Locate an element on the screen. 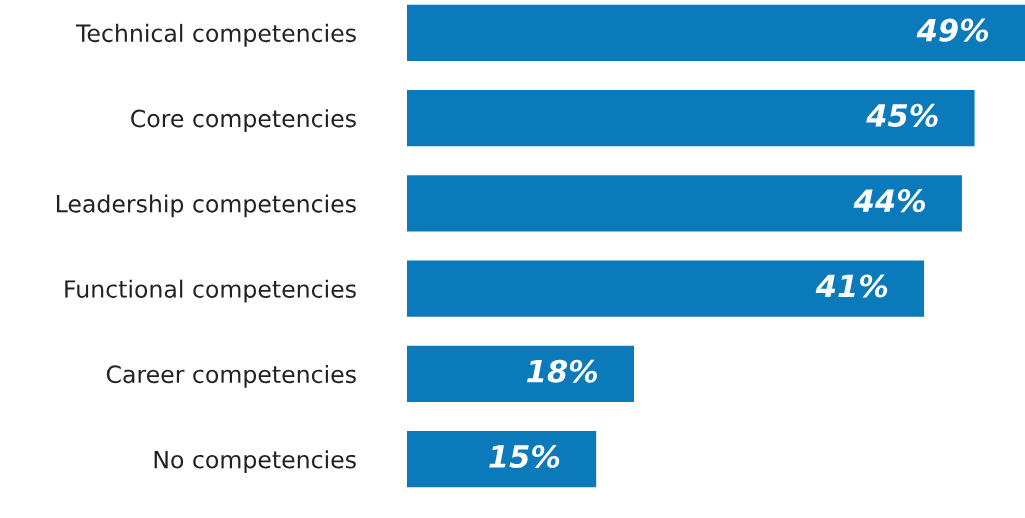  y-tick-label: Technical competencies is located at coordinates (215, 35).